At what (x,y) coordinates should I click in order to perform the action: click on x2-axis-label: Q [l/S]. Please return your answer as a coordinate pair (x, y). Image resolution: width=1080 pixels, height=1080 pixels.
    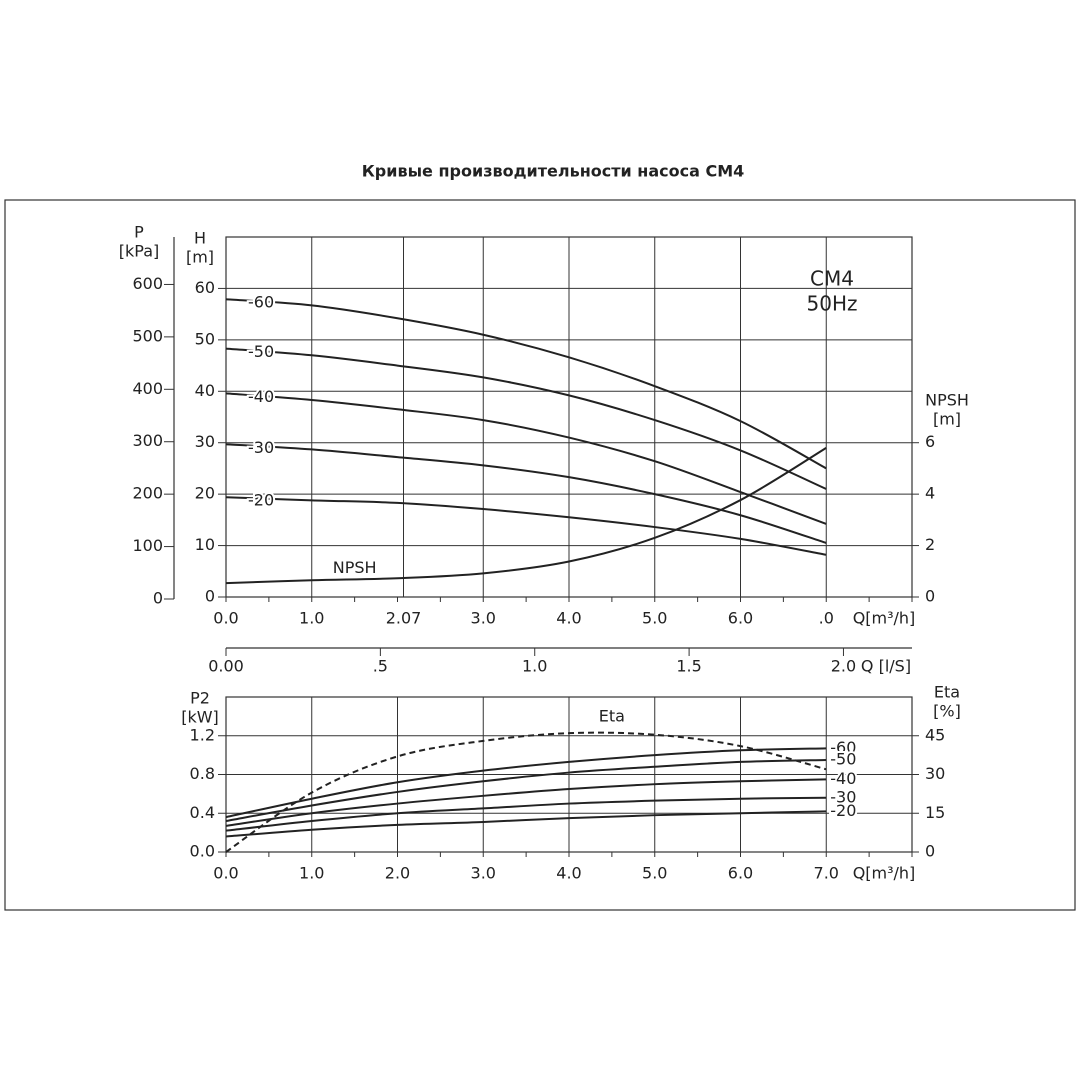
    Looking at the image, I should click on (886, 666).